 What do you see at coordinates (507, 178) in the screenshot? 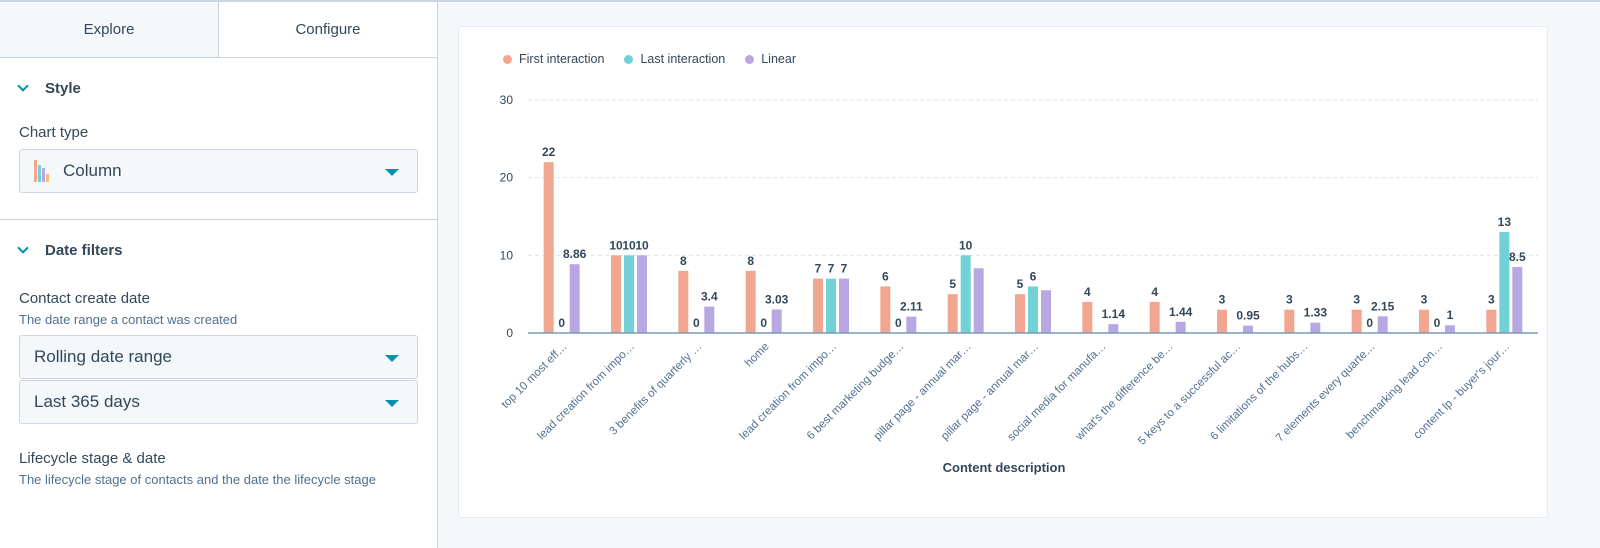
I see `y-tick-label: 20` at bounding box center [507, 178].